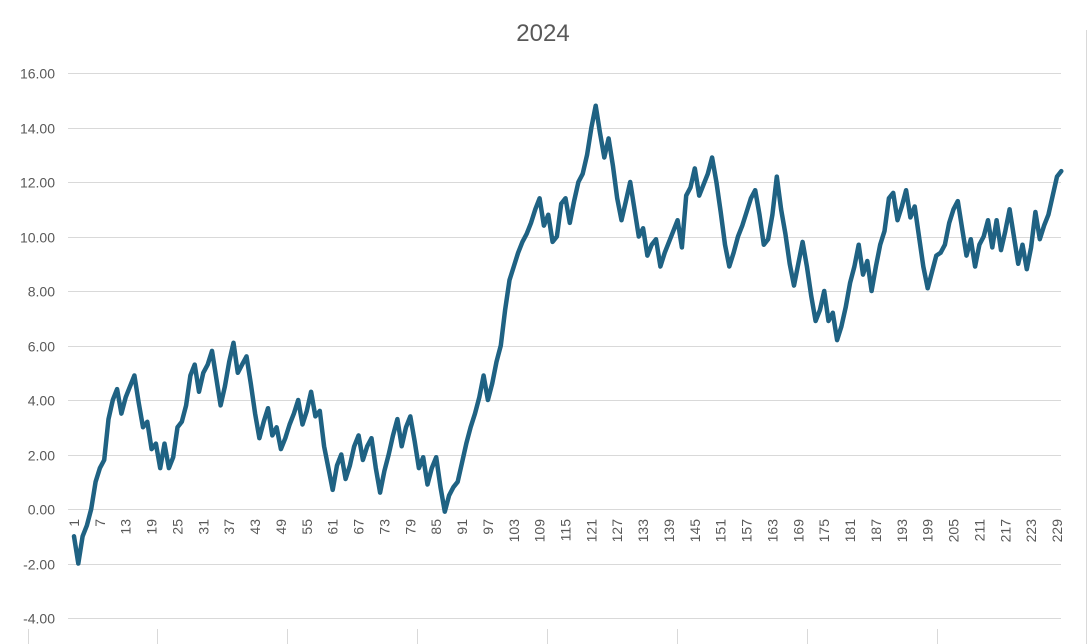 The image size is (1090, 644). I want to click on x-tick-label: 85, so click(436, 527).